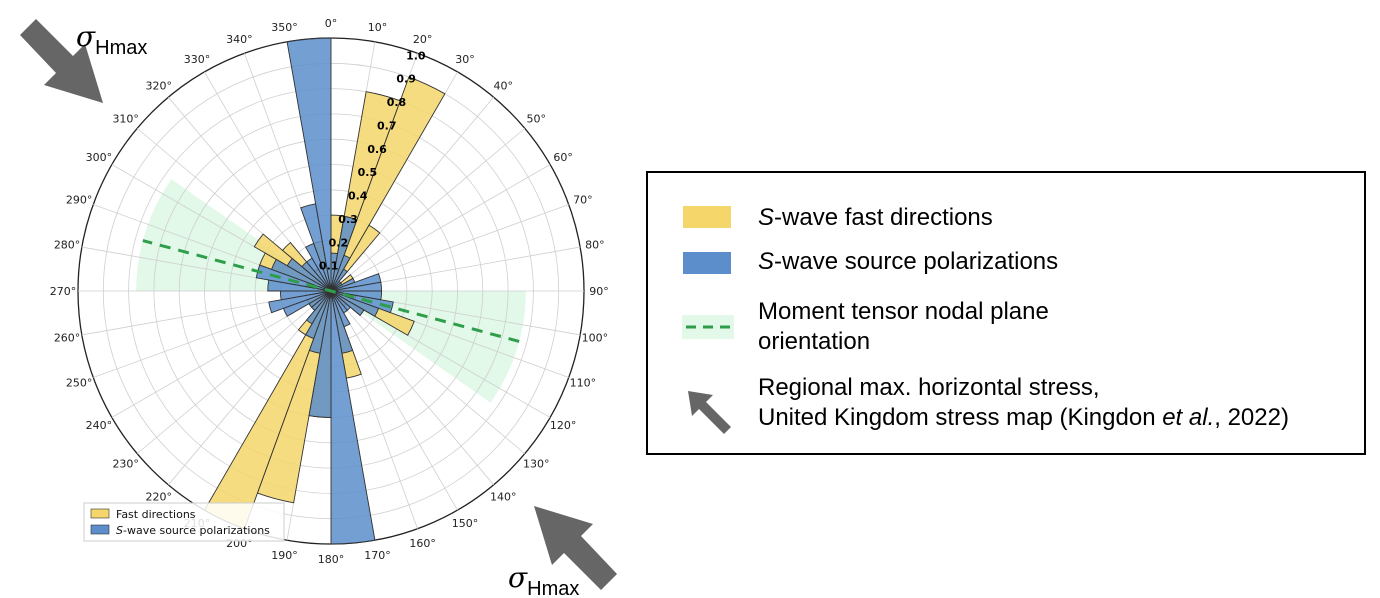  Describe the element at coordinates (331, 559) in the screenshot. I see `theta-tick-label: 180°` at that location.